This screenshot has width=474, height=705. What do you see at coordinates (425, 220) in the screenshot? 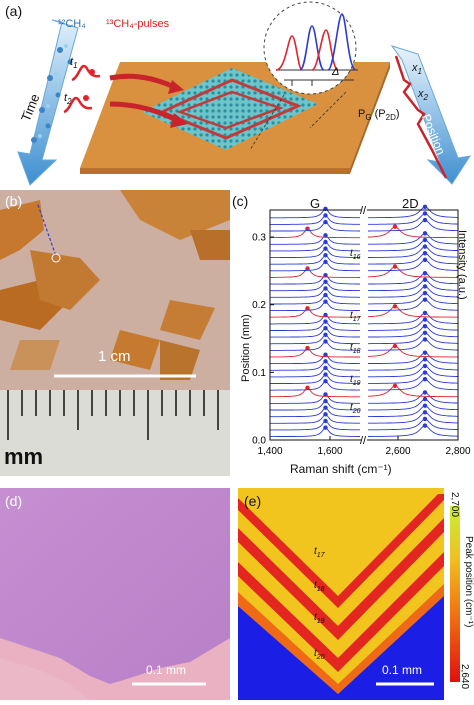
I see `2d-peak-marker-31` at bounding box center [425, 220].